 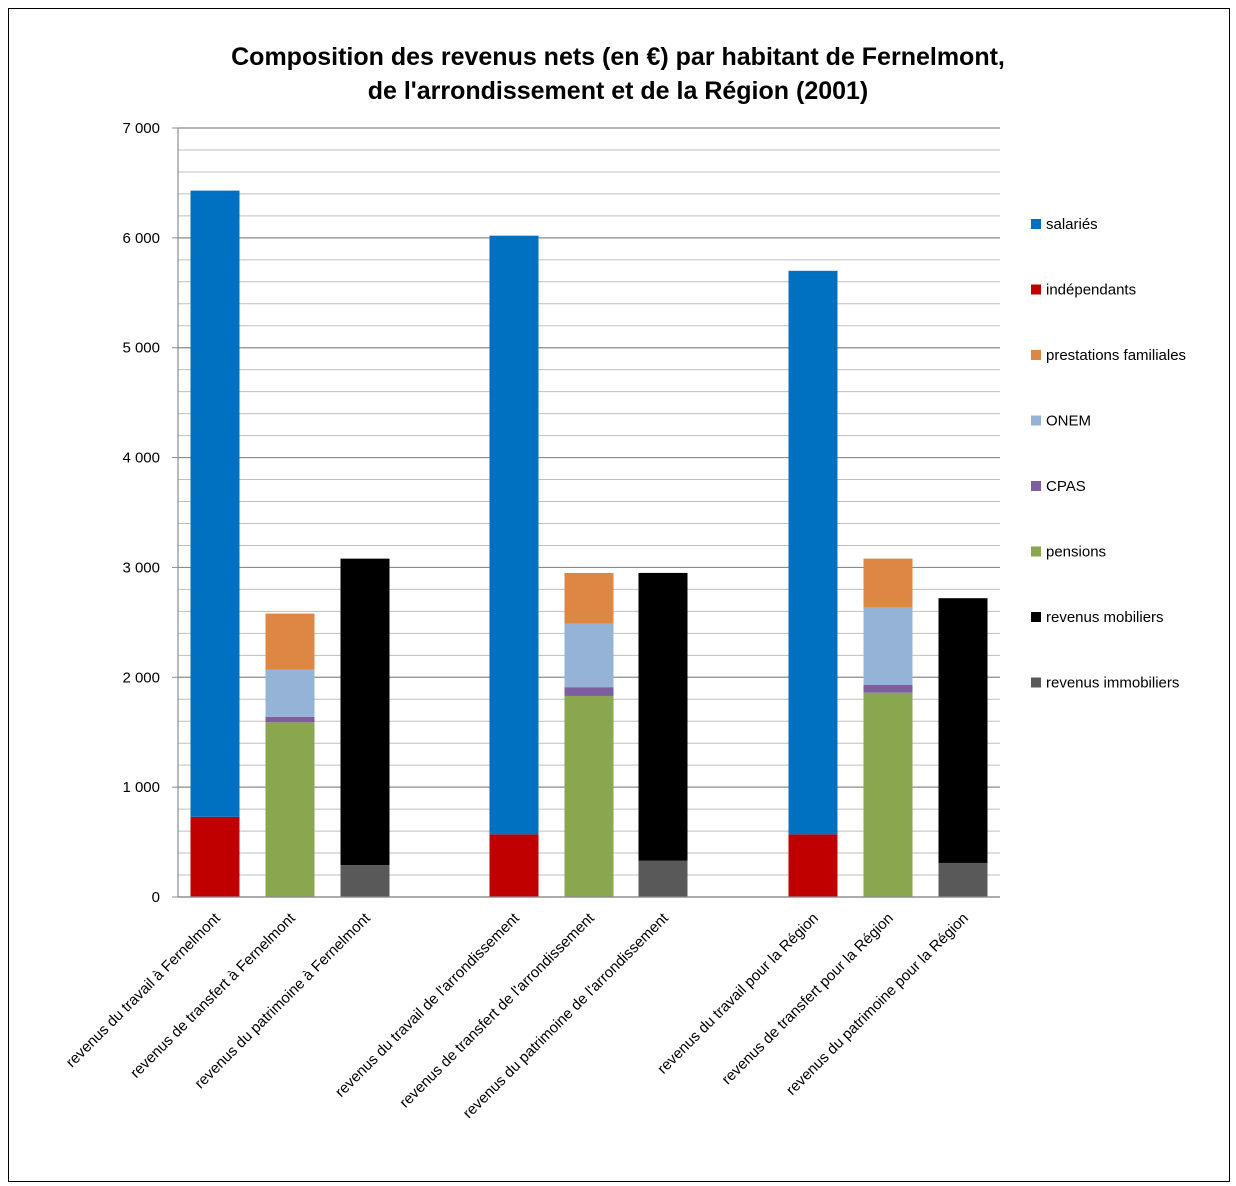 What do you see at coordinates (1072, 224) in the screenshot?
I see `legend-label: salariés` at bounding box center [1072, 224].